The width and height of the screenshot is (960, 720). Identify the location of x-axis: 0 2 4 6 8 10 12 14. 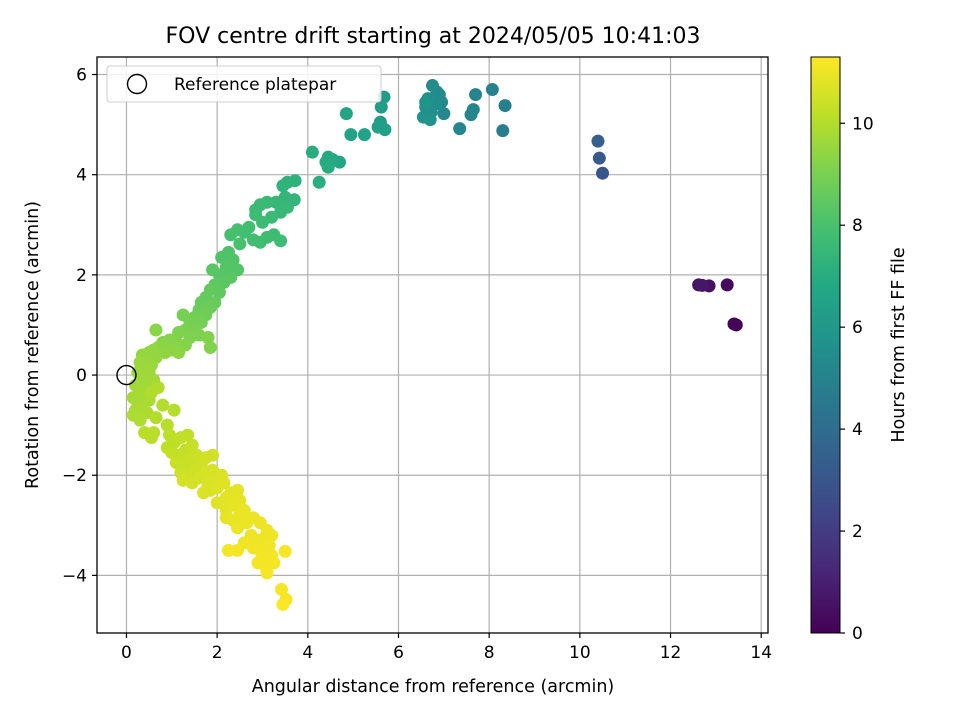
(446, 648).